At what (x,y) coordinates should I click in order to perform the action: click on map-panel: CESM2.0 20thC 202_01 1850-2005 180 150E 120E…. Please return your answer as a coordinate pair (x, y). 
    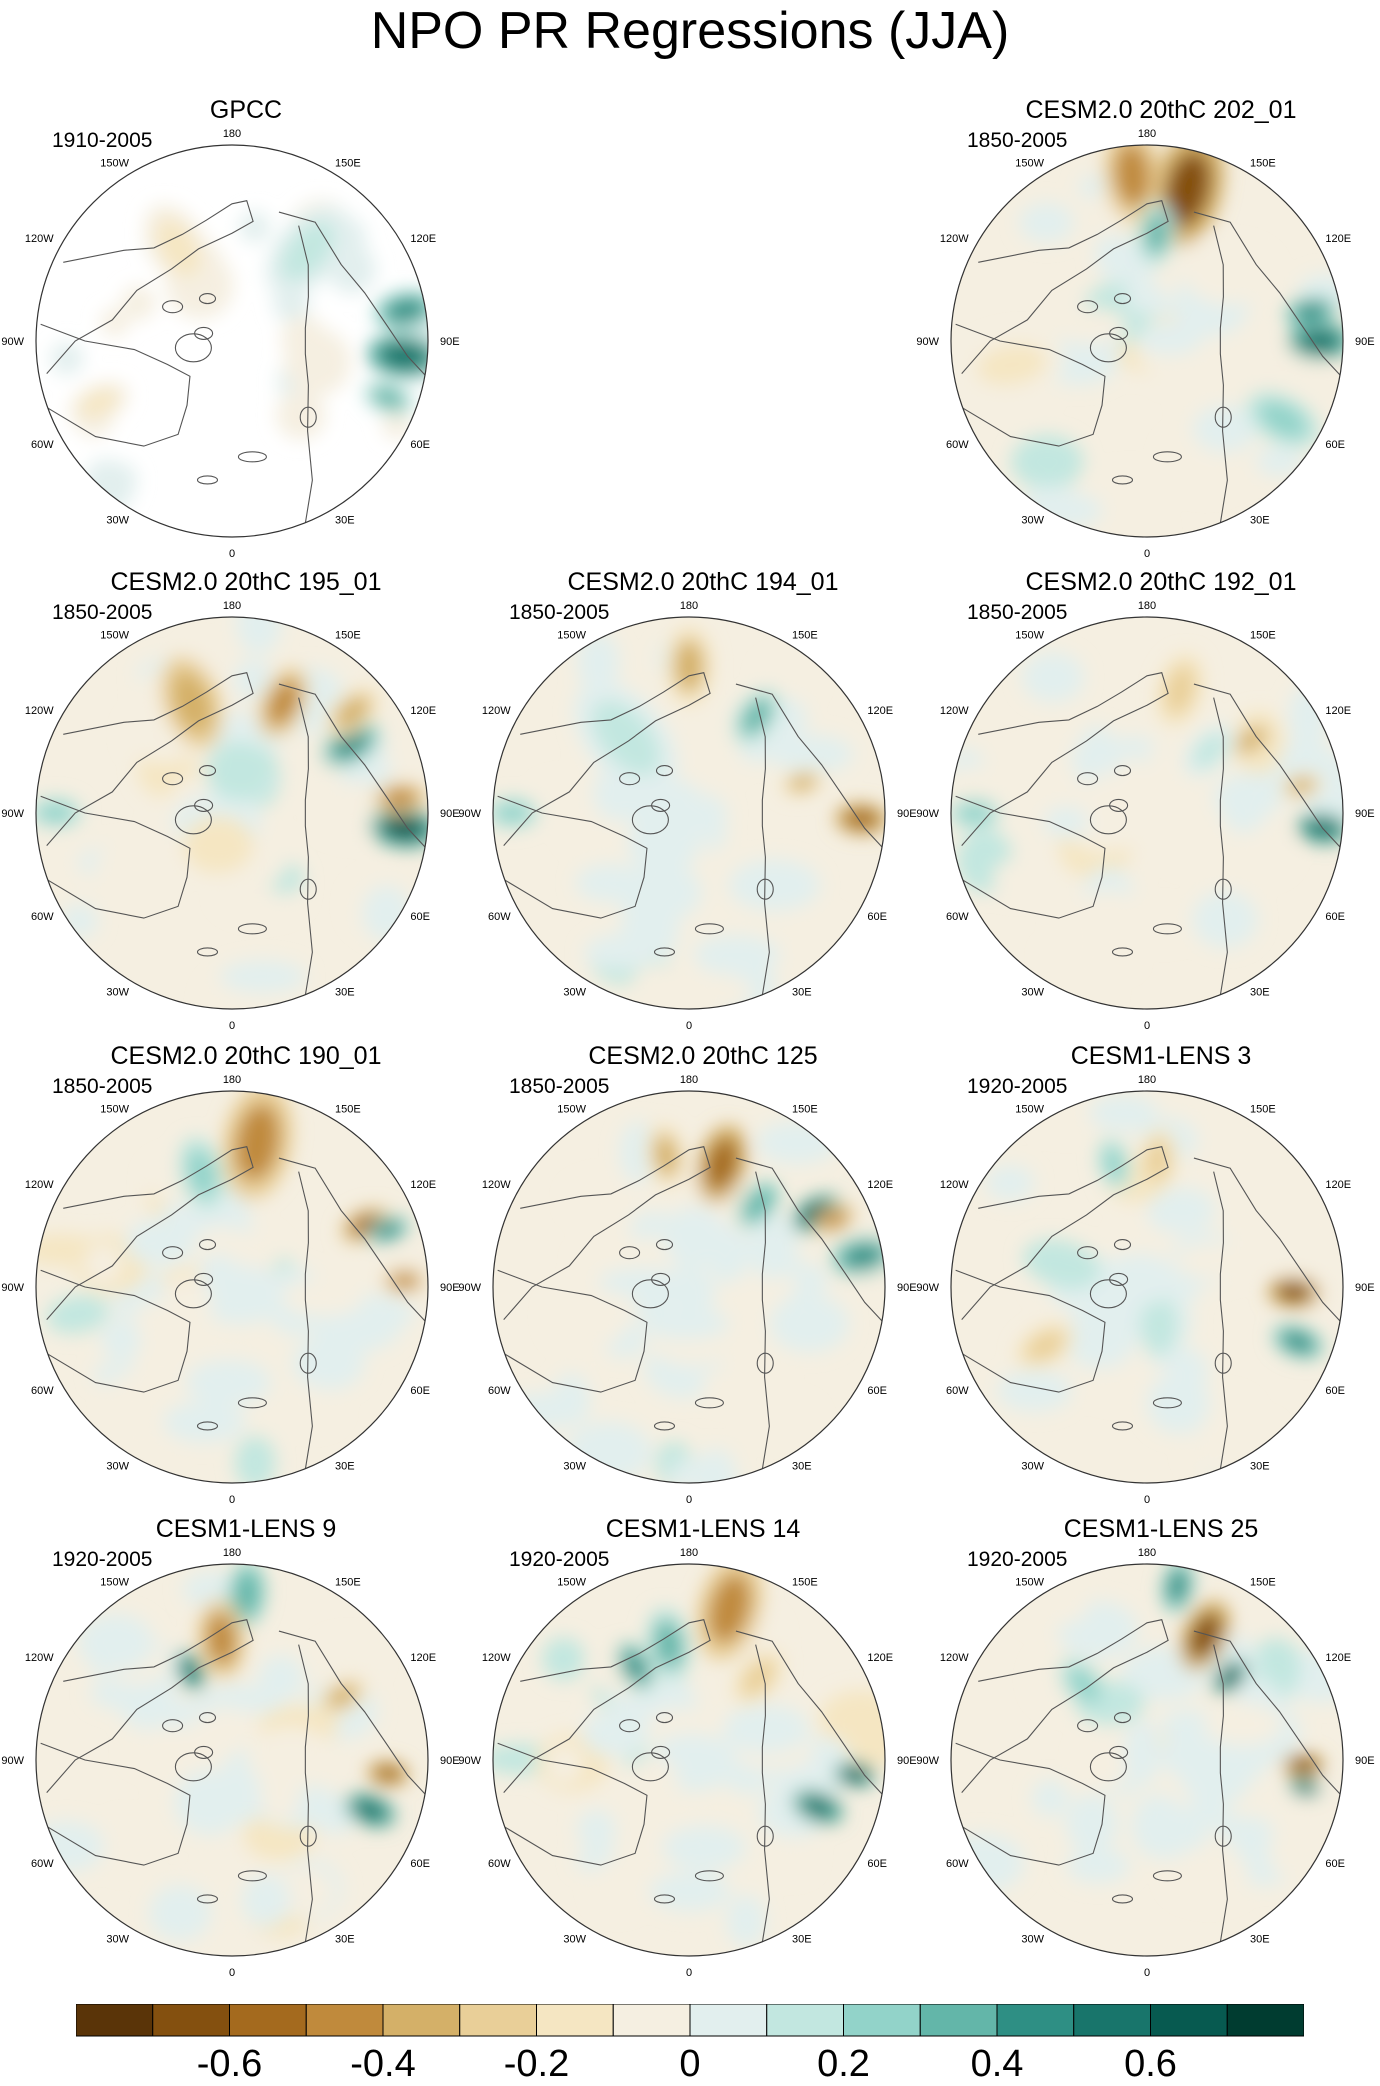
    Looking at the image, I should click on (1145, 327).